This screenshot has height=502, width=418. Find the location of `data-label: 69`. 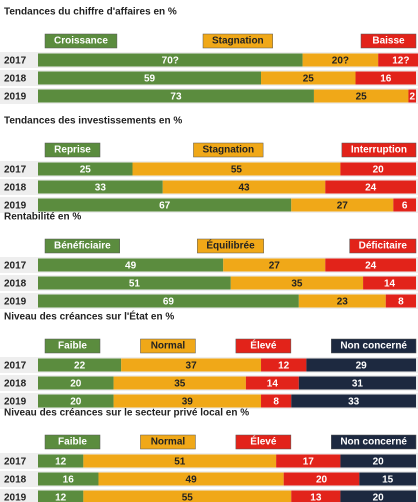

data-label: 69 is located at coordinates (169, 302).